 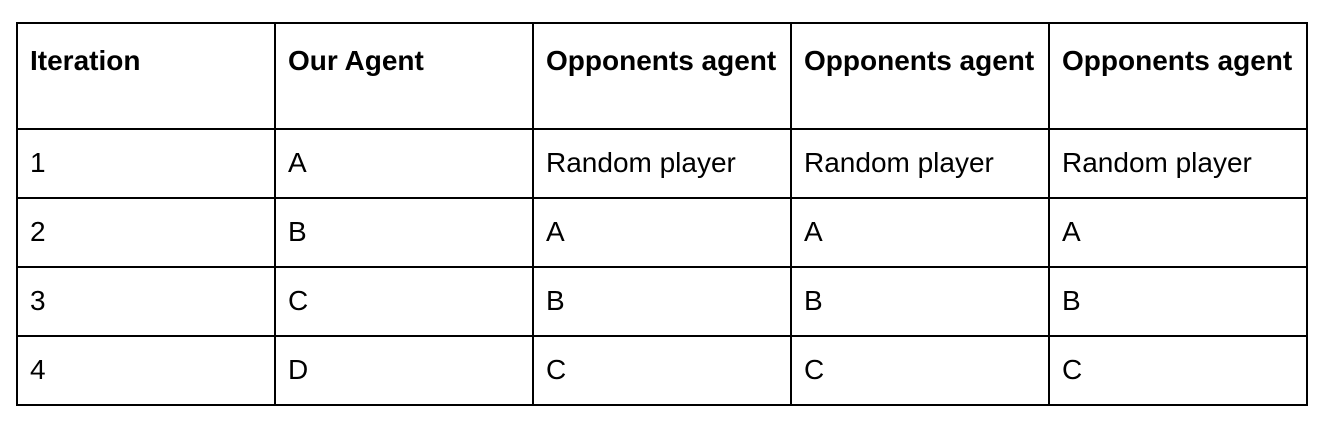 What do you see at coordinates (920, 301) in the screenshot?
I see `cell-opponent-2: B` at bounding box center [920, 301].